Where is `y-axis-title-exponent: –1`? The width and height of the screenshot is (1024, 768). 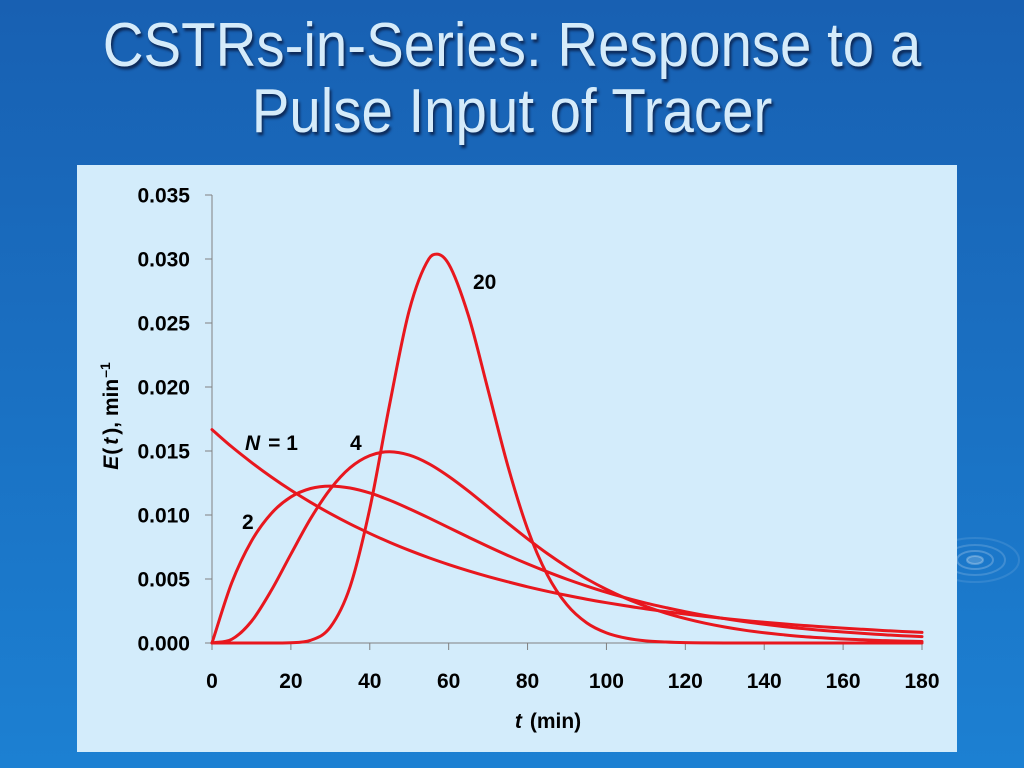
y-axis-title-exponent: –1 is located at coordinates (105, 370).